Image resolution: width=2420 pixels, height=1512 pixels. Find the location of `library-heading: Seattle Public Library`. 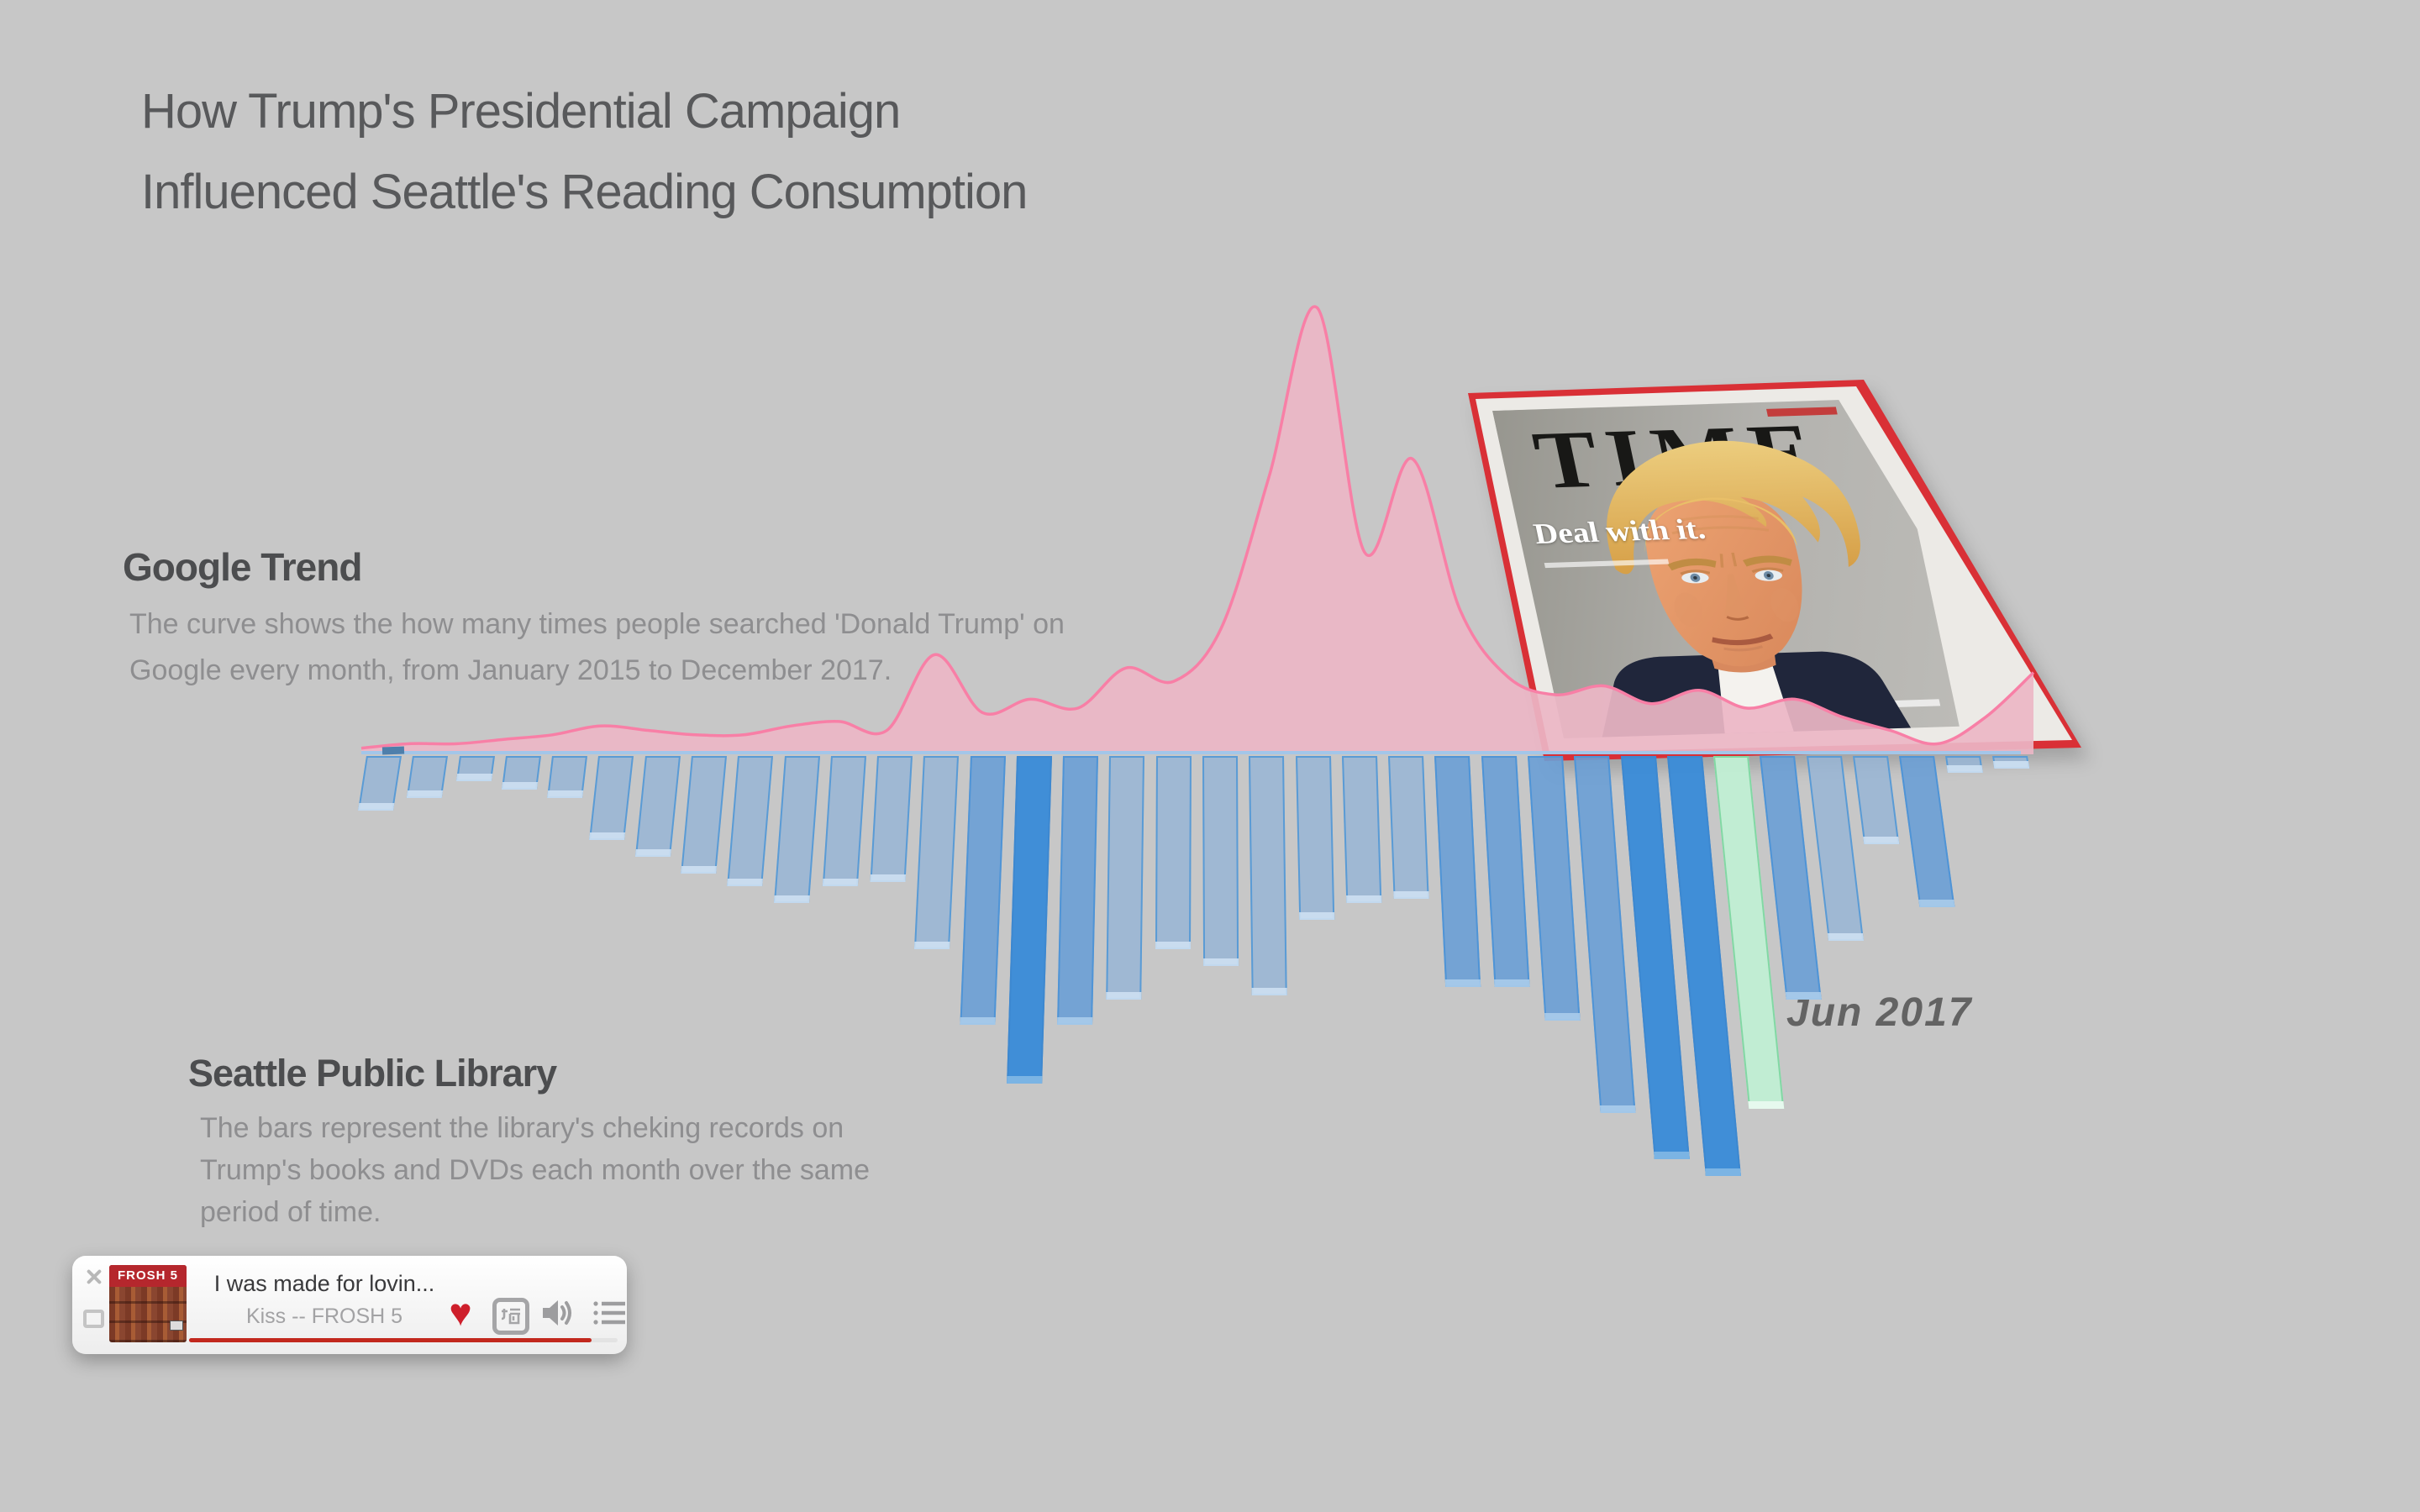

library-heading: Seattle Public Library is located at coordinates (372, 1073).